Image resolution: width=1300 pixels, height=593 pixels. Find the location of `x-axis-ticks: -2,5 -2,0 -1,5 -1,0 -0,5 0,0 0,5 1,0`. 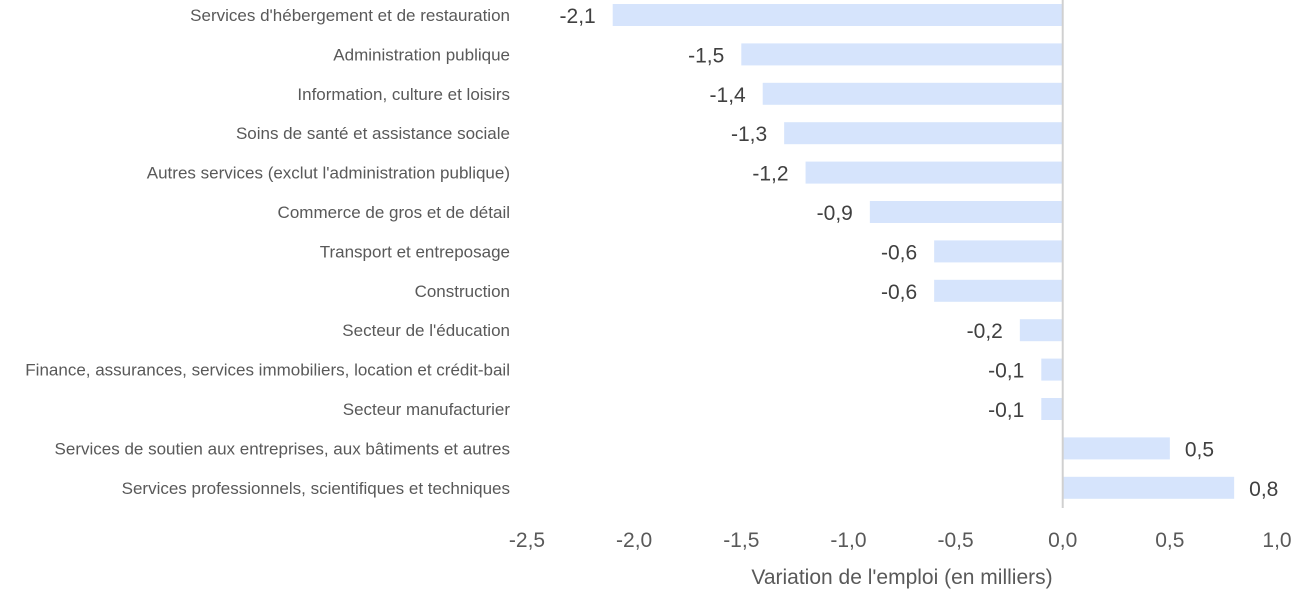

x-axis-ticks: -2,5 -2,0 -1,5 -1,0 -0,5 0,0 0,5 1,0 is located at coordinates (900, 540).